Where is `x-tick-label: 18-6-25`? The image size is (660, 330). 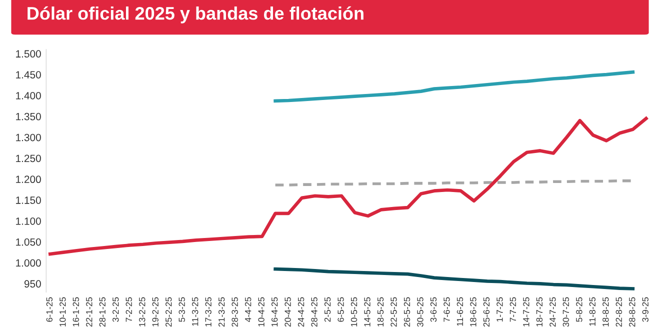 x-tick-label: 18-6-25 is located at coordinates (473, 311).